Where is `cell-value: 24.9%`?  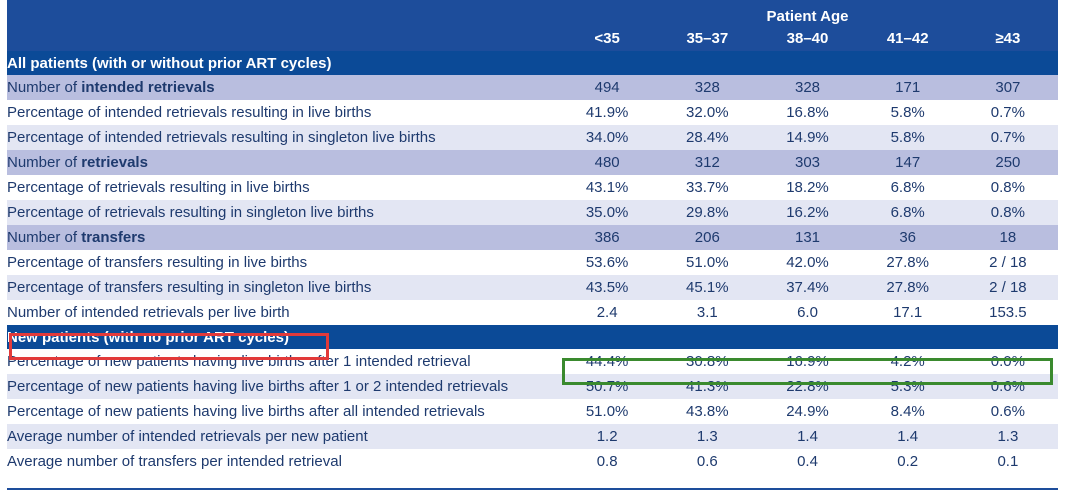
cell-value: 24.9% is located at coordinates (807, 411).